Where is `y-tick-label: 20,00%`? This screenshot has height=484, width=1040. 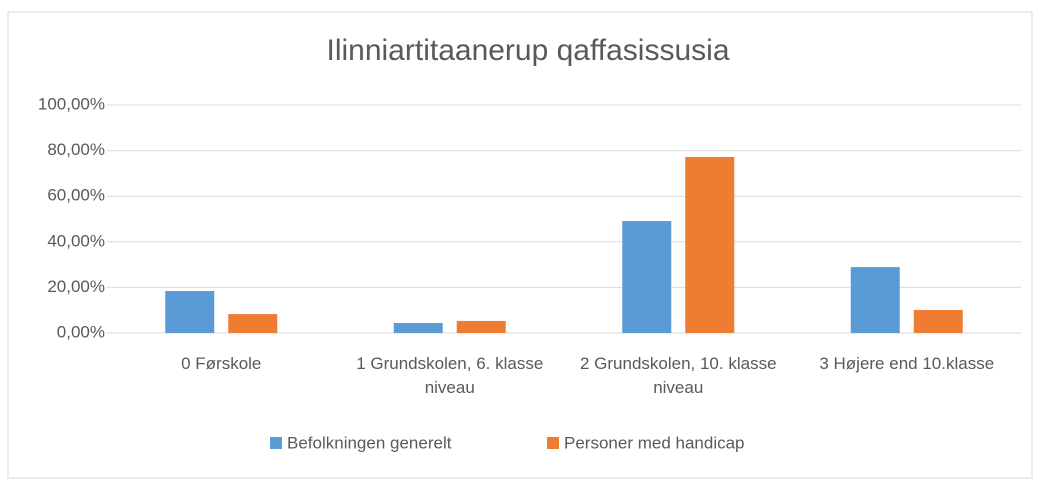 y-tick-label: 20,00% is located at coordinates (76, 286).